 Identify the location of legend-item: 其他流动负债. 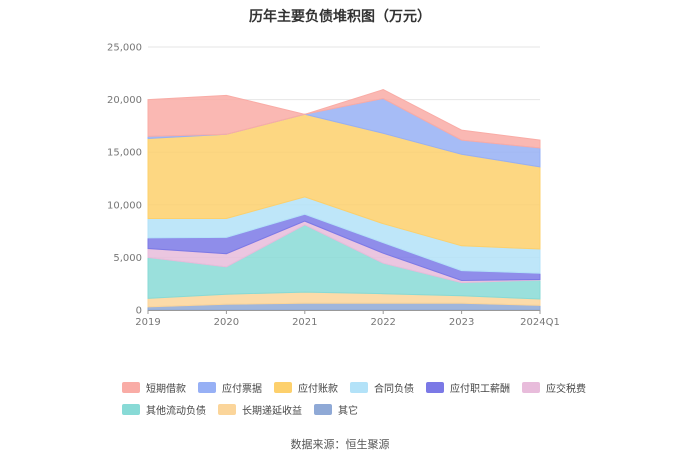
(164, 409).